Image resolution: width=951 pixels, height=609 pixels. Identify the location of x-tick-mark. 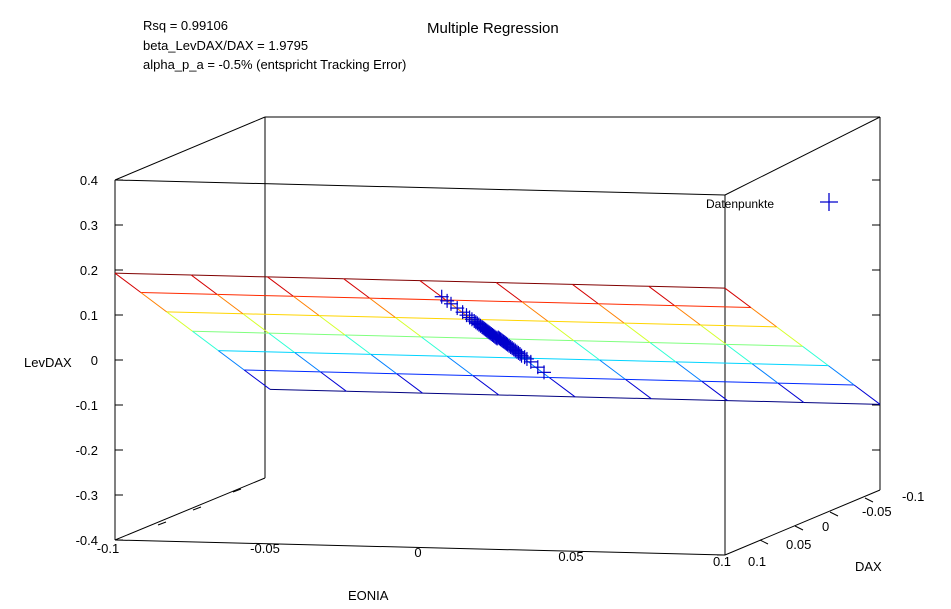
(162, 523).